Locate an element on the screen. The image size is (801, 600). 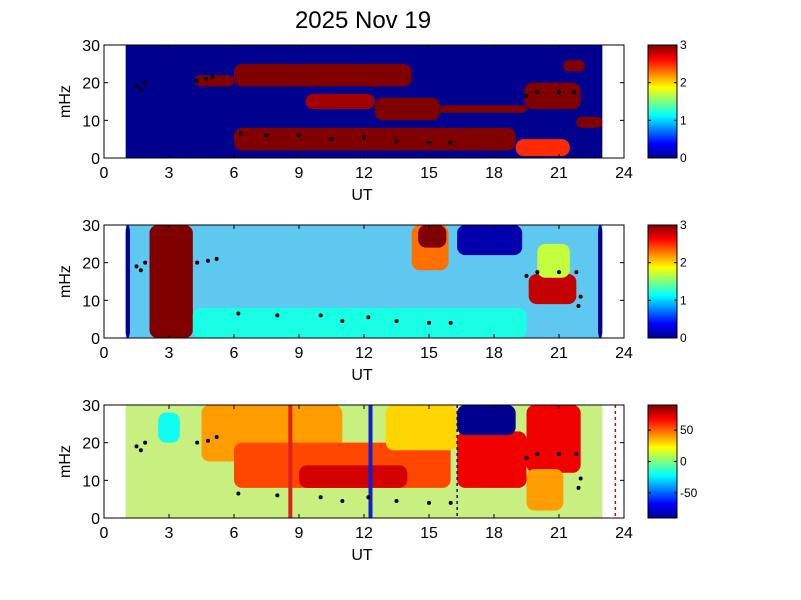
colorbar-tick-label: 2 is located at coordinates (683, 263).